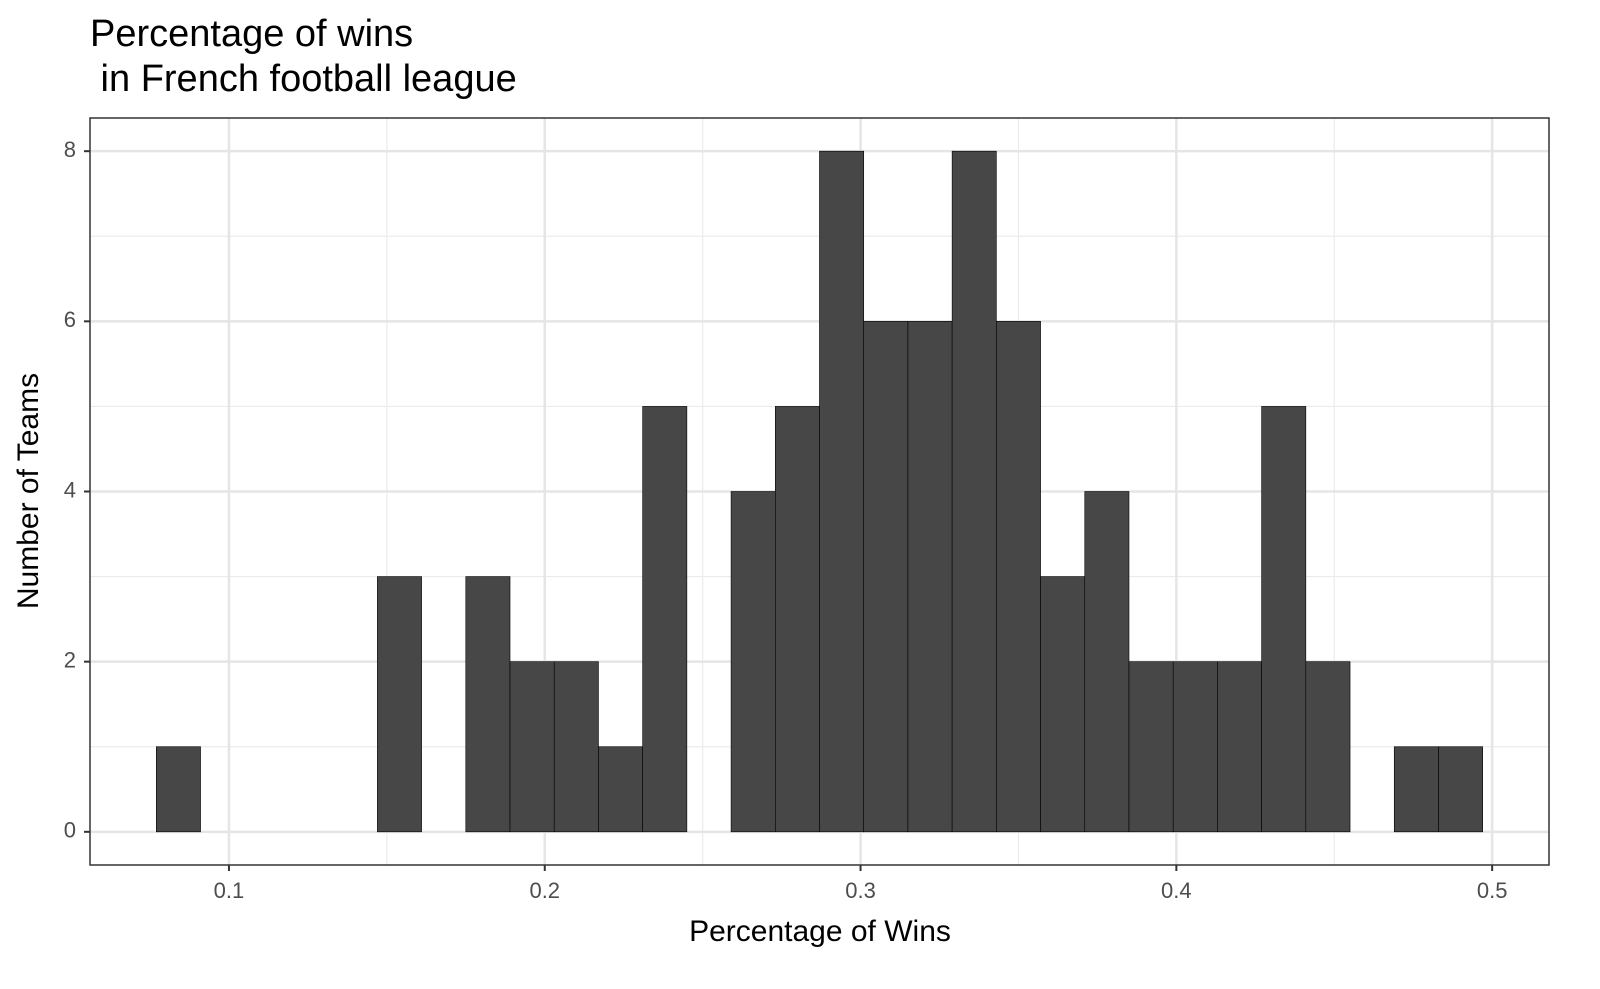 Image resolution: width=1600 pixels, height=989 pixels. What do you see at coordinates (70, 830) in the screenshot?
I see `y-tick-label: 0` at bounding box center [70, 830].